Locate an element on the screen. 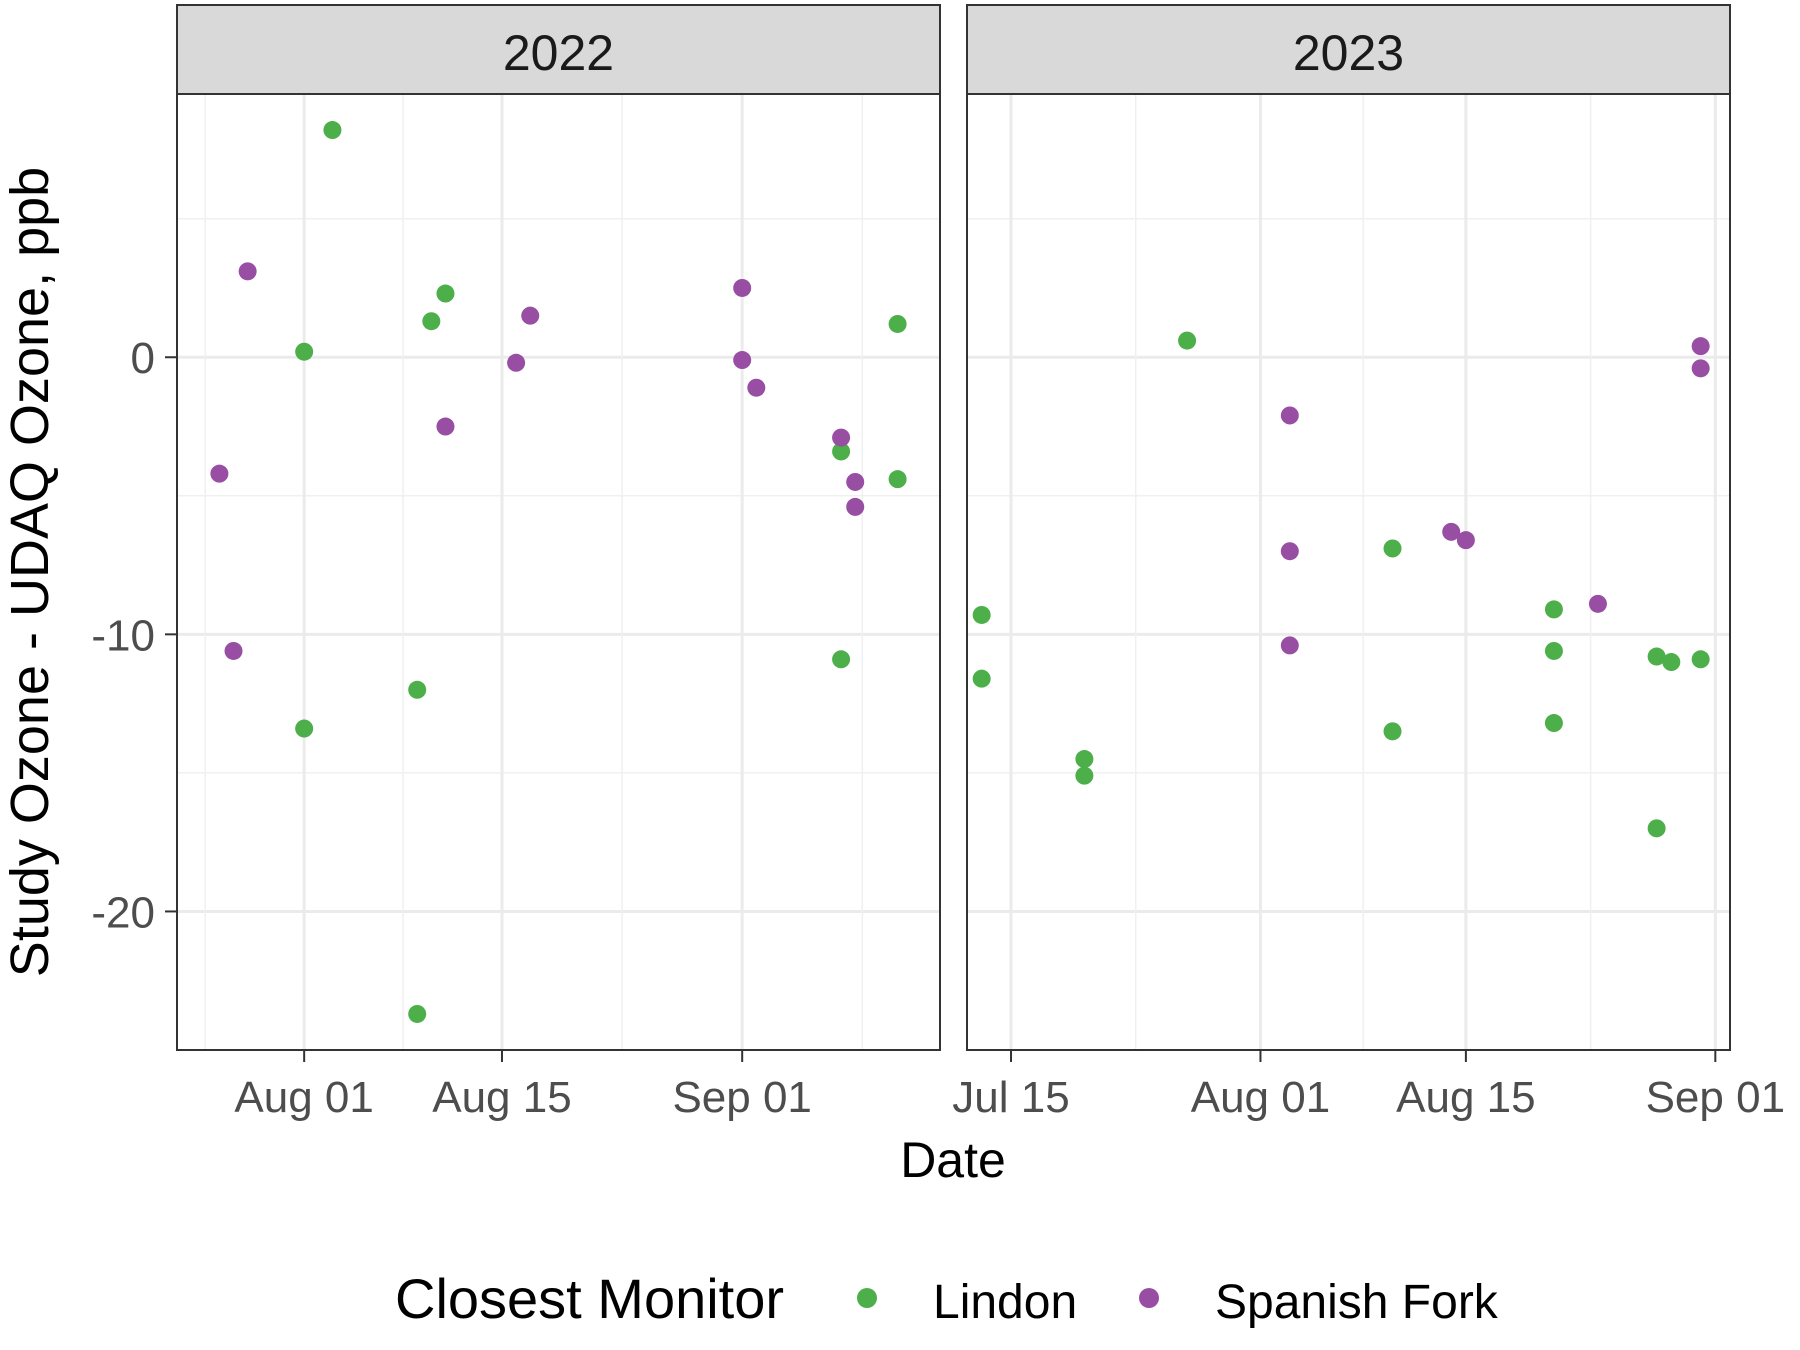  x-axis: Jul 15 Aug 01 Aug 15 Sep 01 is located at coordinates (1368, 1086).